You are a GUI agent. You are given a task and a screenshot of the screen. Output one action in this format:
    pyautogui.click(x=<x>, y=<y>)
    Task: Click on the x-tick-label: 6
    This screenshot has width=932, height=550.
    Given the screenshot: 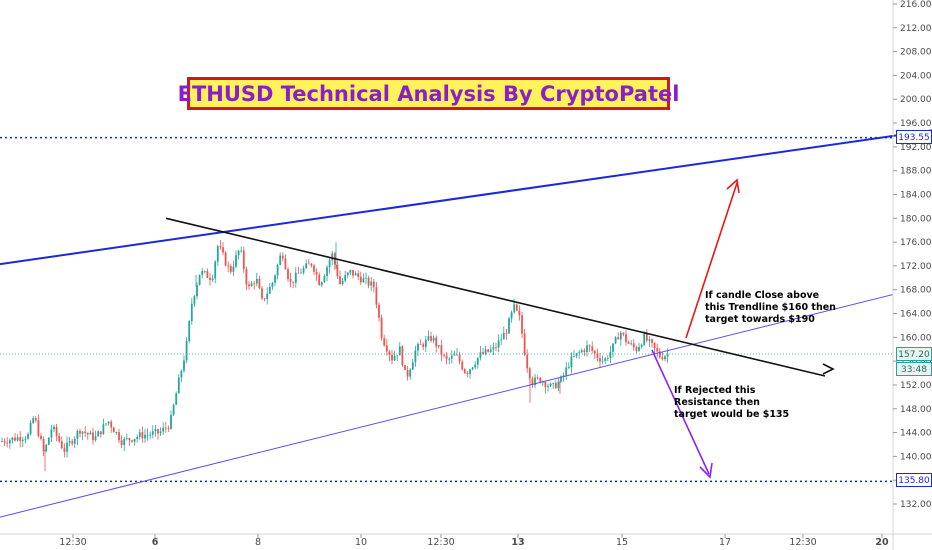 What is the action you would take?
    pyautogui.click(x=155, y=542)
    